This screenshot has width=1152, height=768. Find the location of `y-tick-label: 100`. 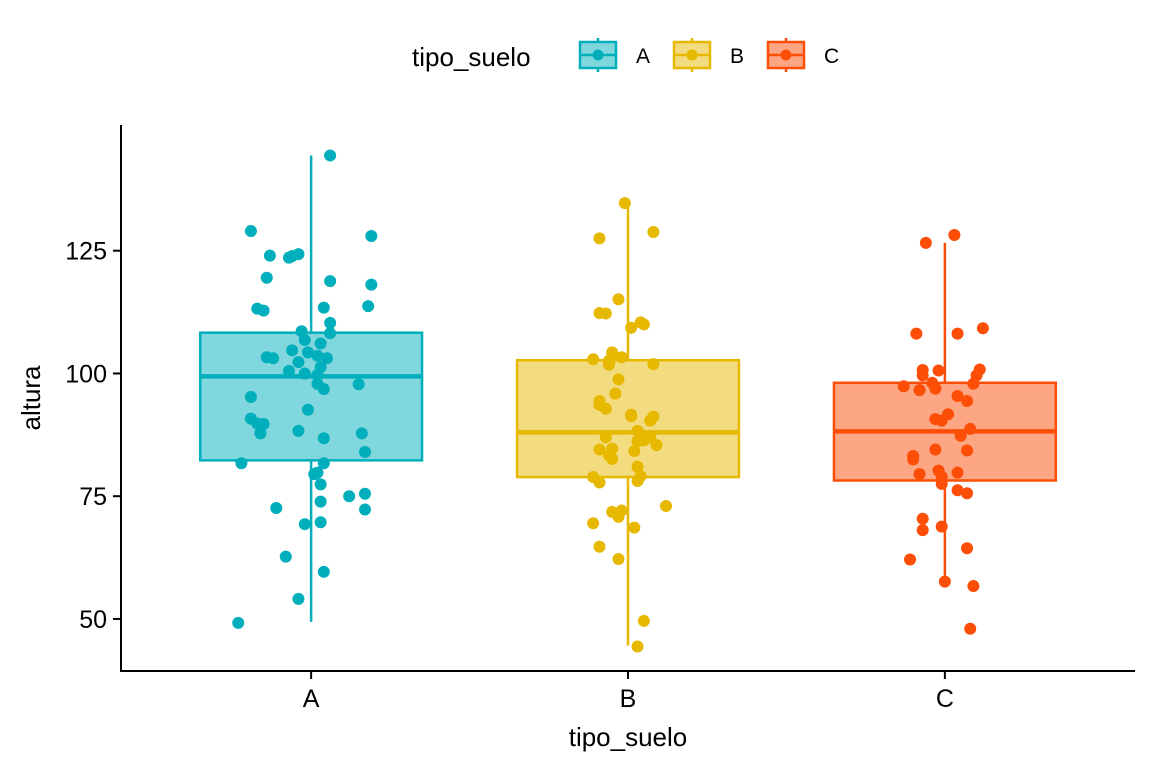

y-tick-label: 100 is located at coordinates (86, 374).